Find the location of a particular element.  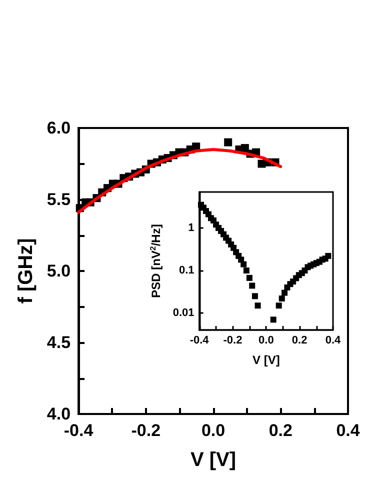

y-tick-label: 5.0 is located at coordinates (58, 271).